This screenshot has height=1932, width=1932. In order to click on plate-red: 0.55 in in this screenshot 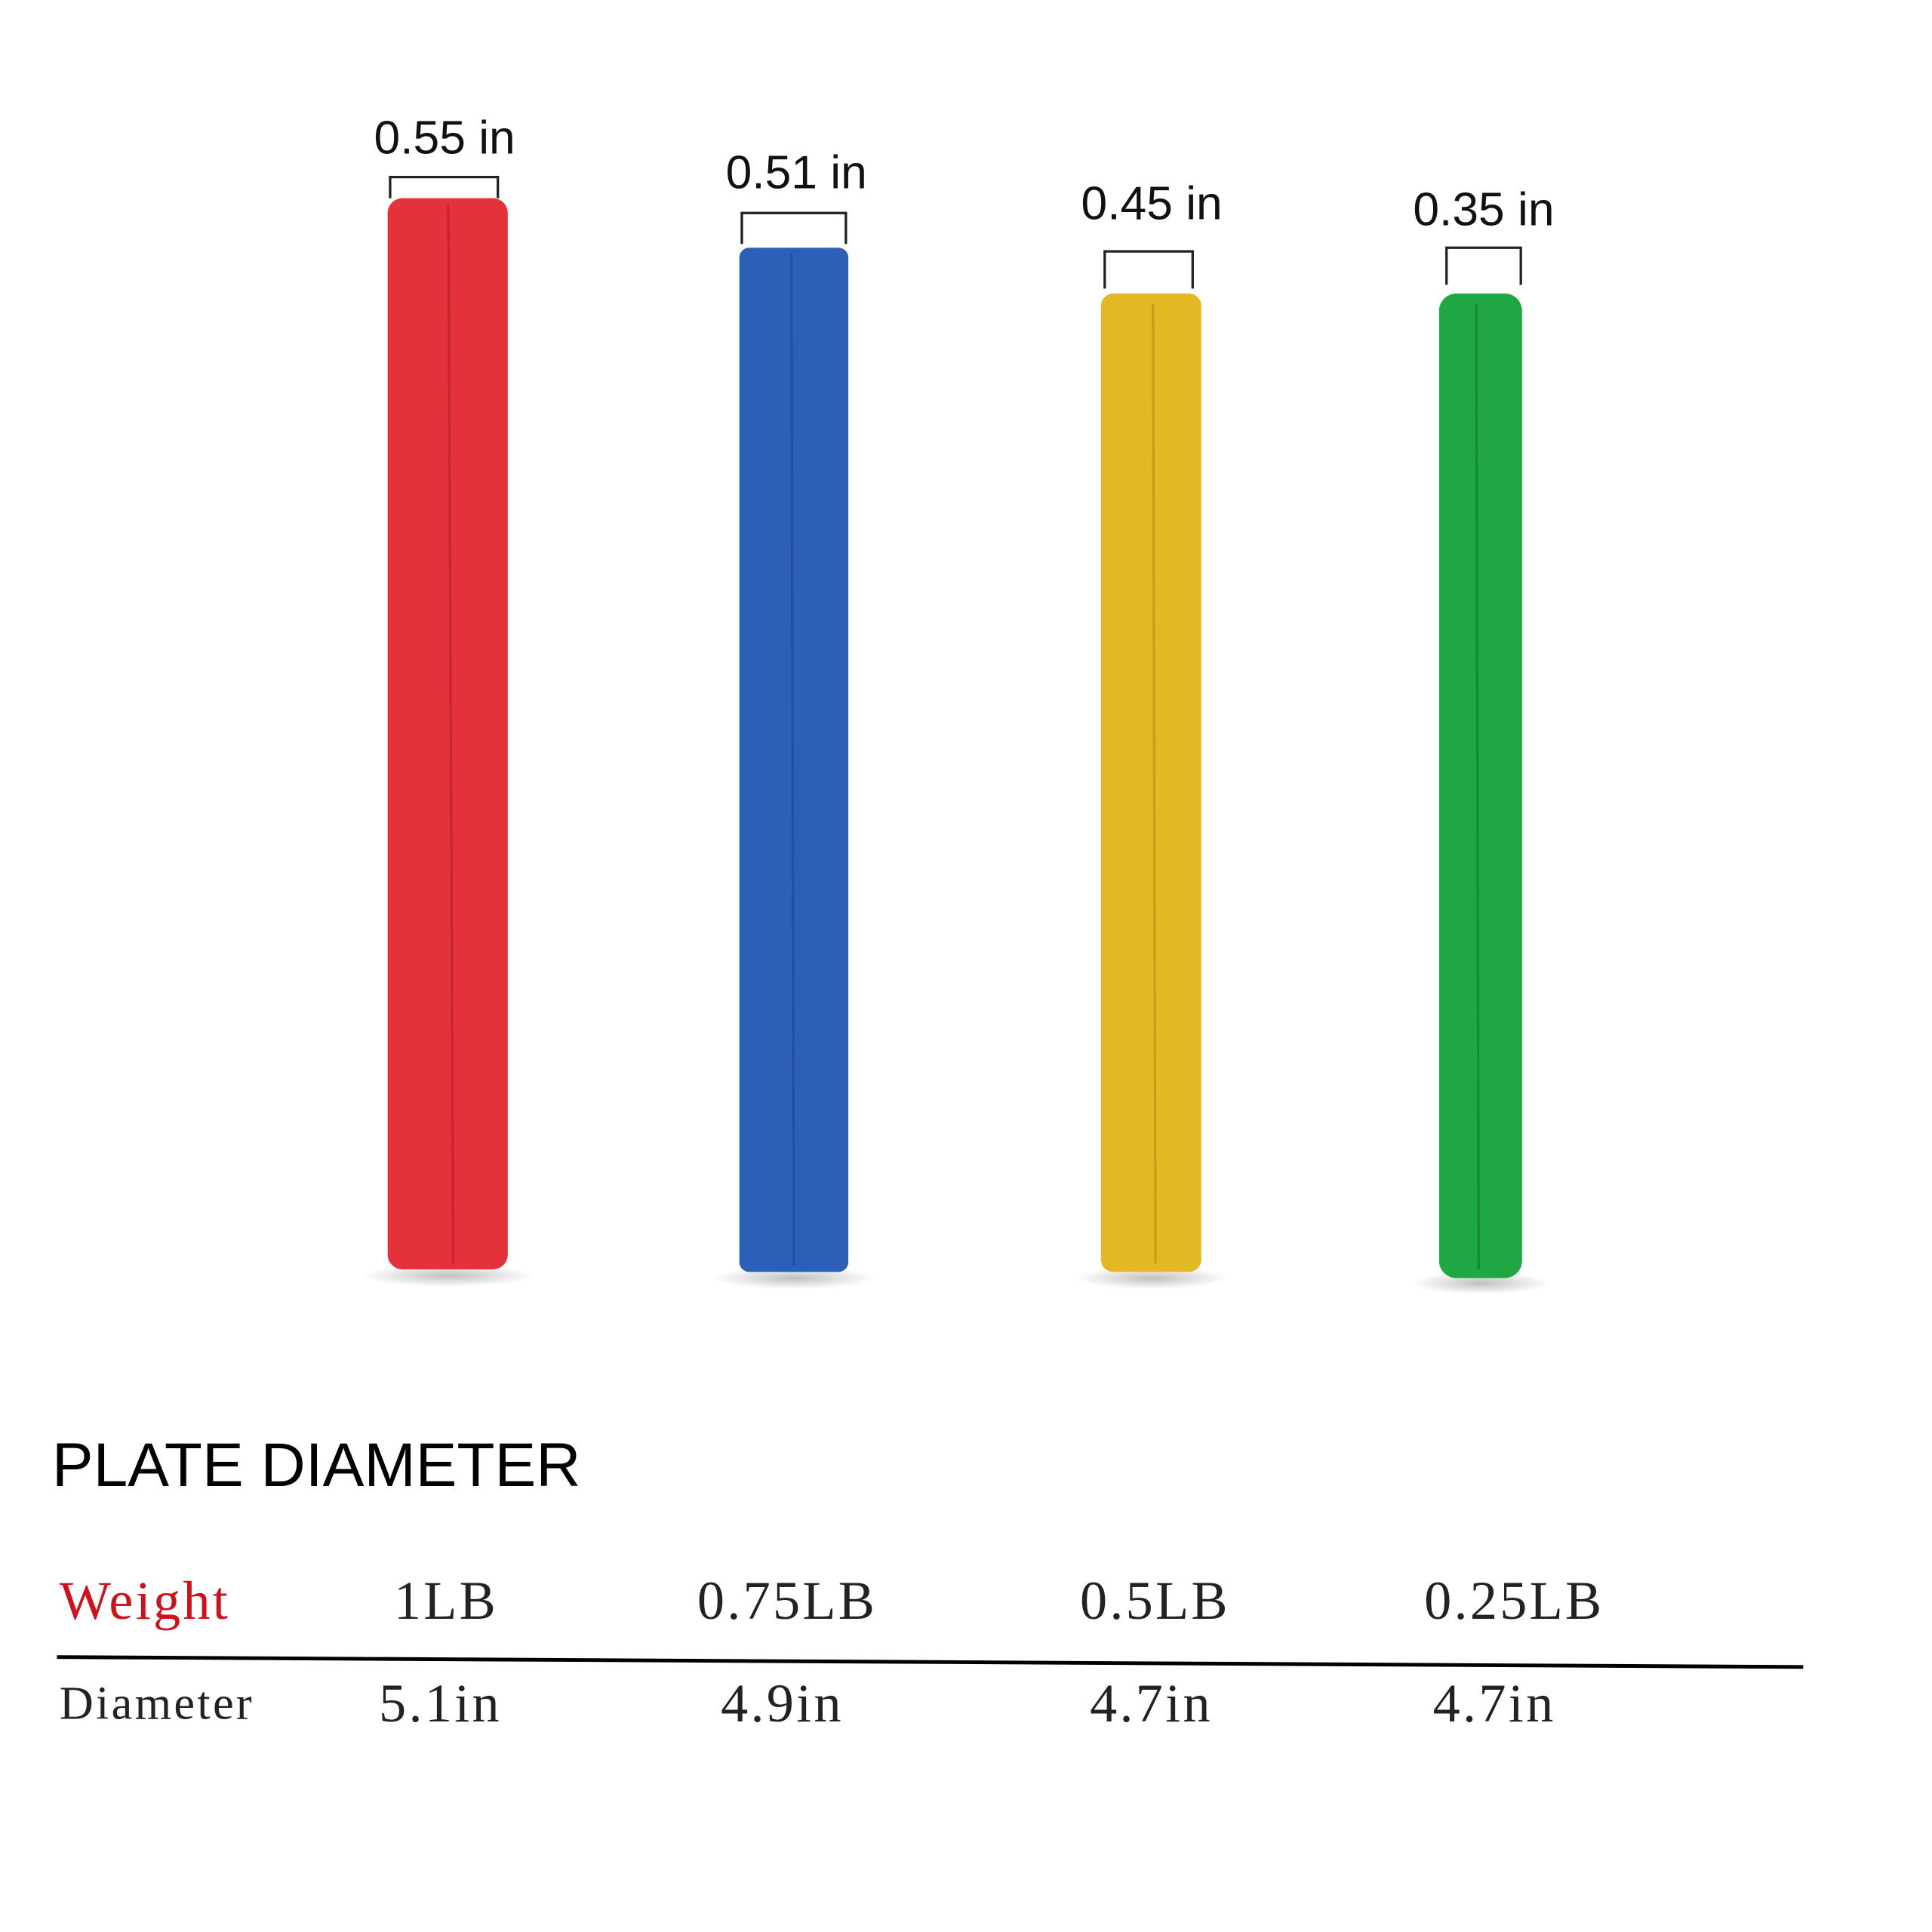, I will do `click(444, 691)`.